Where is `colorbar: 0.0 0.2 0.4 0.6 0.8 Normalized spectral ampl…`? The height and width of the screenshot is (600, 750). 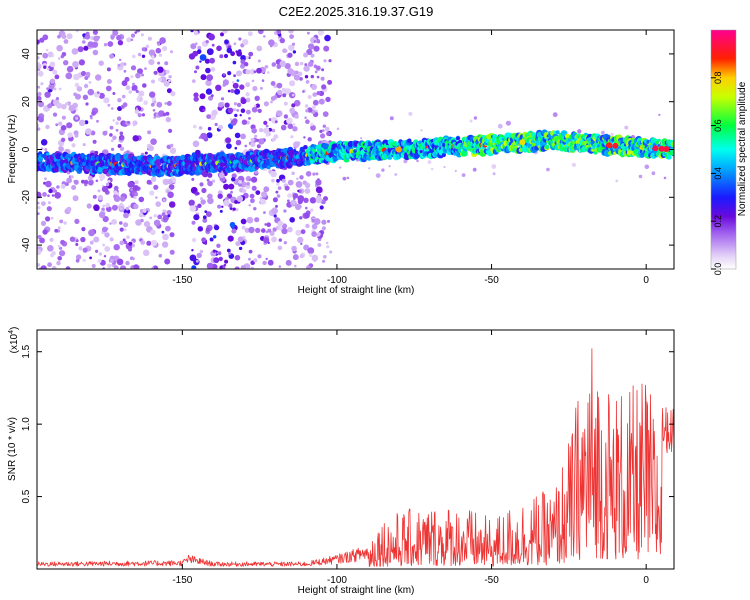
colorbar: 0.0 0.2 0.4 0.6 0.8 Normalized spectral ampl… is located at coordinates (729, 152).